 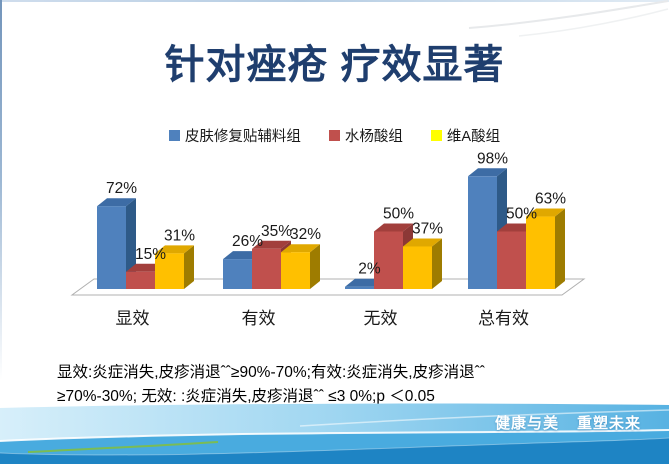 I want to click on bar-显效-皮肤修复贴辅料组, so click(x=111, y=247).